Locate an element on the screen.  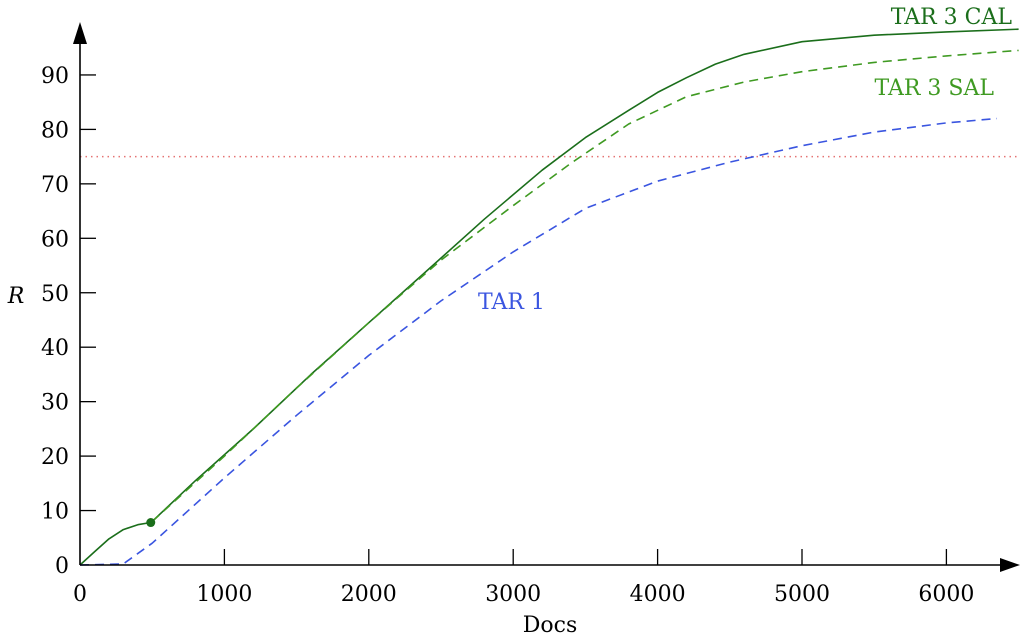
series-label-tar3sal: TAR 3 SAL is located at coordinates (935, 88).